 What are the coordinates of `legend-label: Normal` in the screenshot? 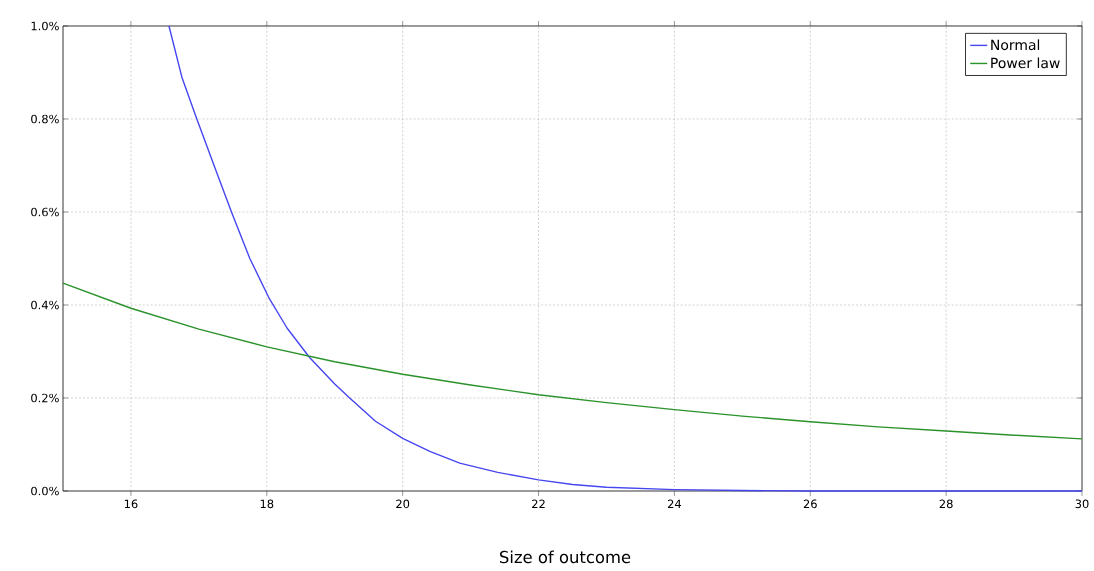 It's located at (1015, 45).